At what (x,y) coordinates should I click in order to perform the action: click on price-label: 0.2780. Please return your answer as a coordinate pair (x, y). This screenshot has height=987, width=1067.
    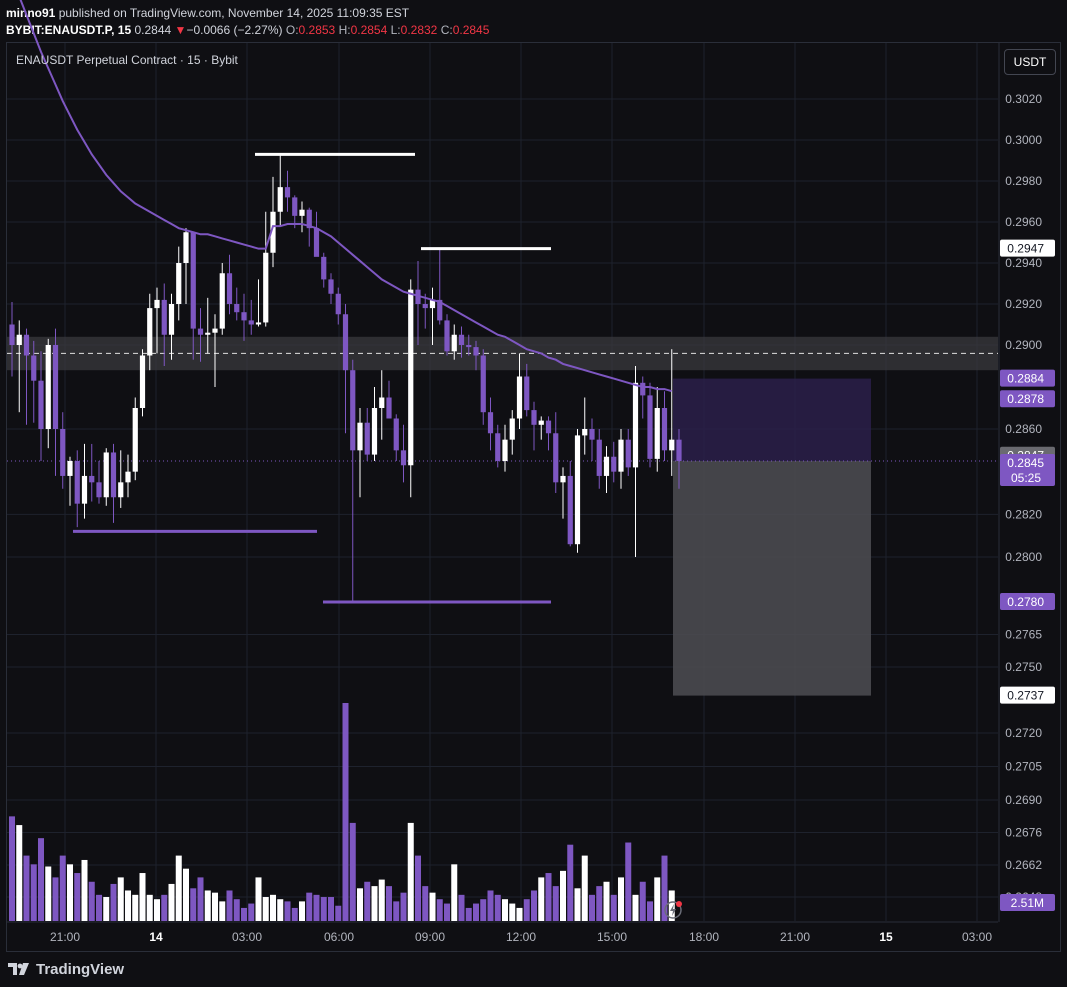
    Looking at the image, I should click on (1027, 601).